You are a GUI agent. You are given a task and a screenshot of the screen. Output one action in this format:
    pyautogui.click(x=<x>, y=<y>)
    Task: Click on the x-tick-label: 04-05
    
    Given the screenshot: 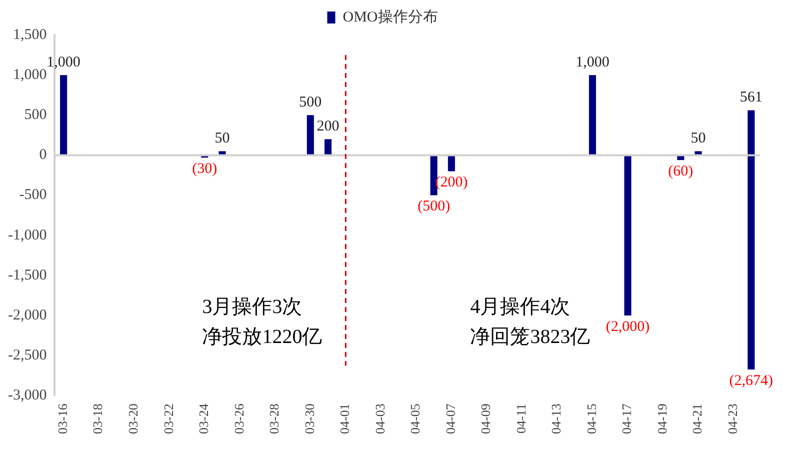 What is the action you would take?
    pyautogui.click(x=415, y=419)
    